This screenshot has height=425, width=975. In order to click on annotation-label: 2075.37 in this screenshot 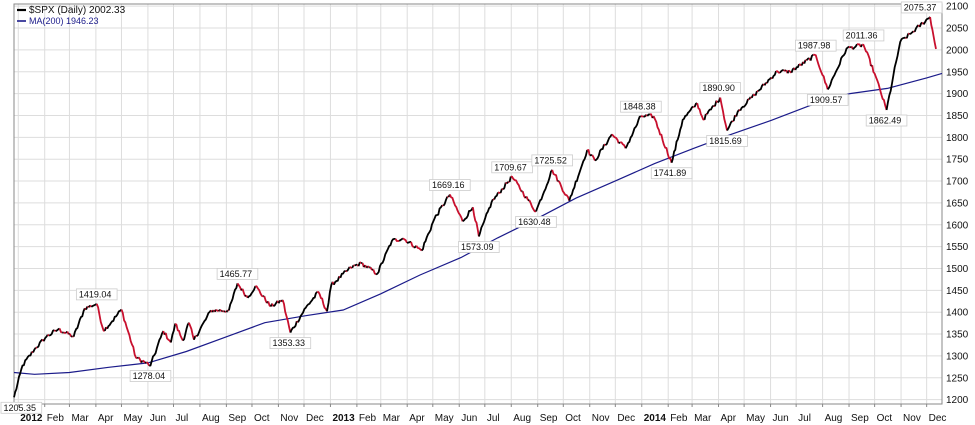, I will do `click(920, 7)`.